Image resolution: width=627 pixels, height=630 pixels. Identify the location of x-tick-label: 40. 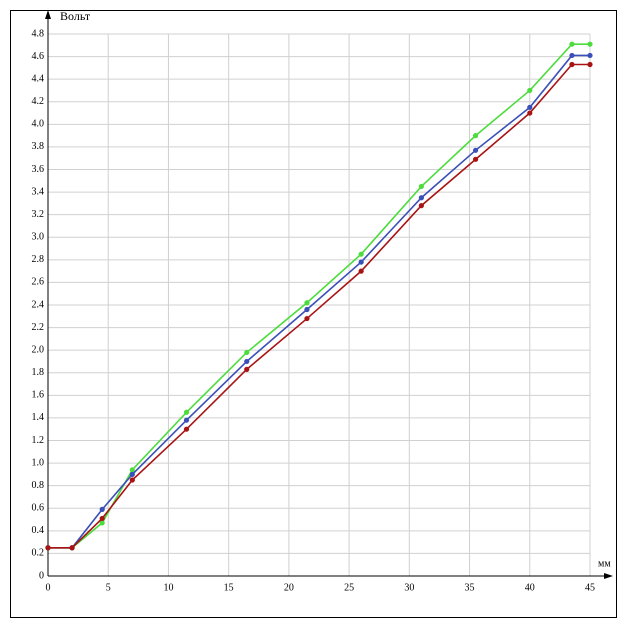
(530, 587).